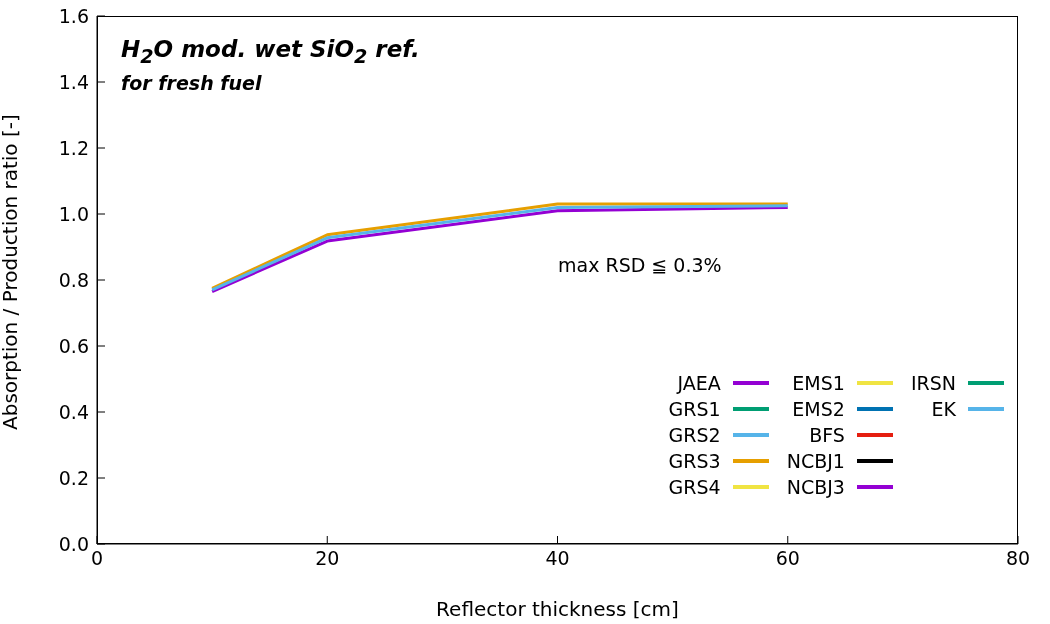  Describe the element at coordinates (73, 81) in the screenshot. I see `y-tick-label: 1.4` at that location.